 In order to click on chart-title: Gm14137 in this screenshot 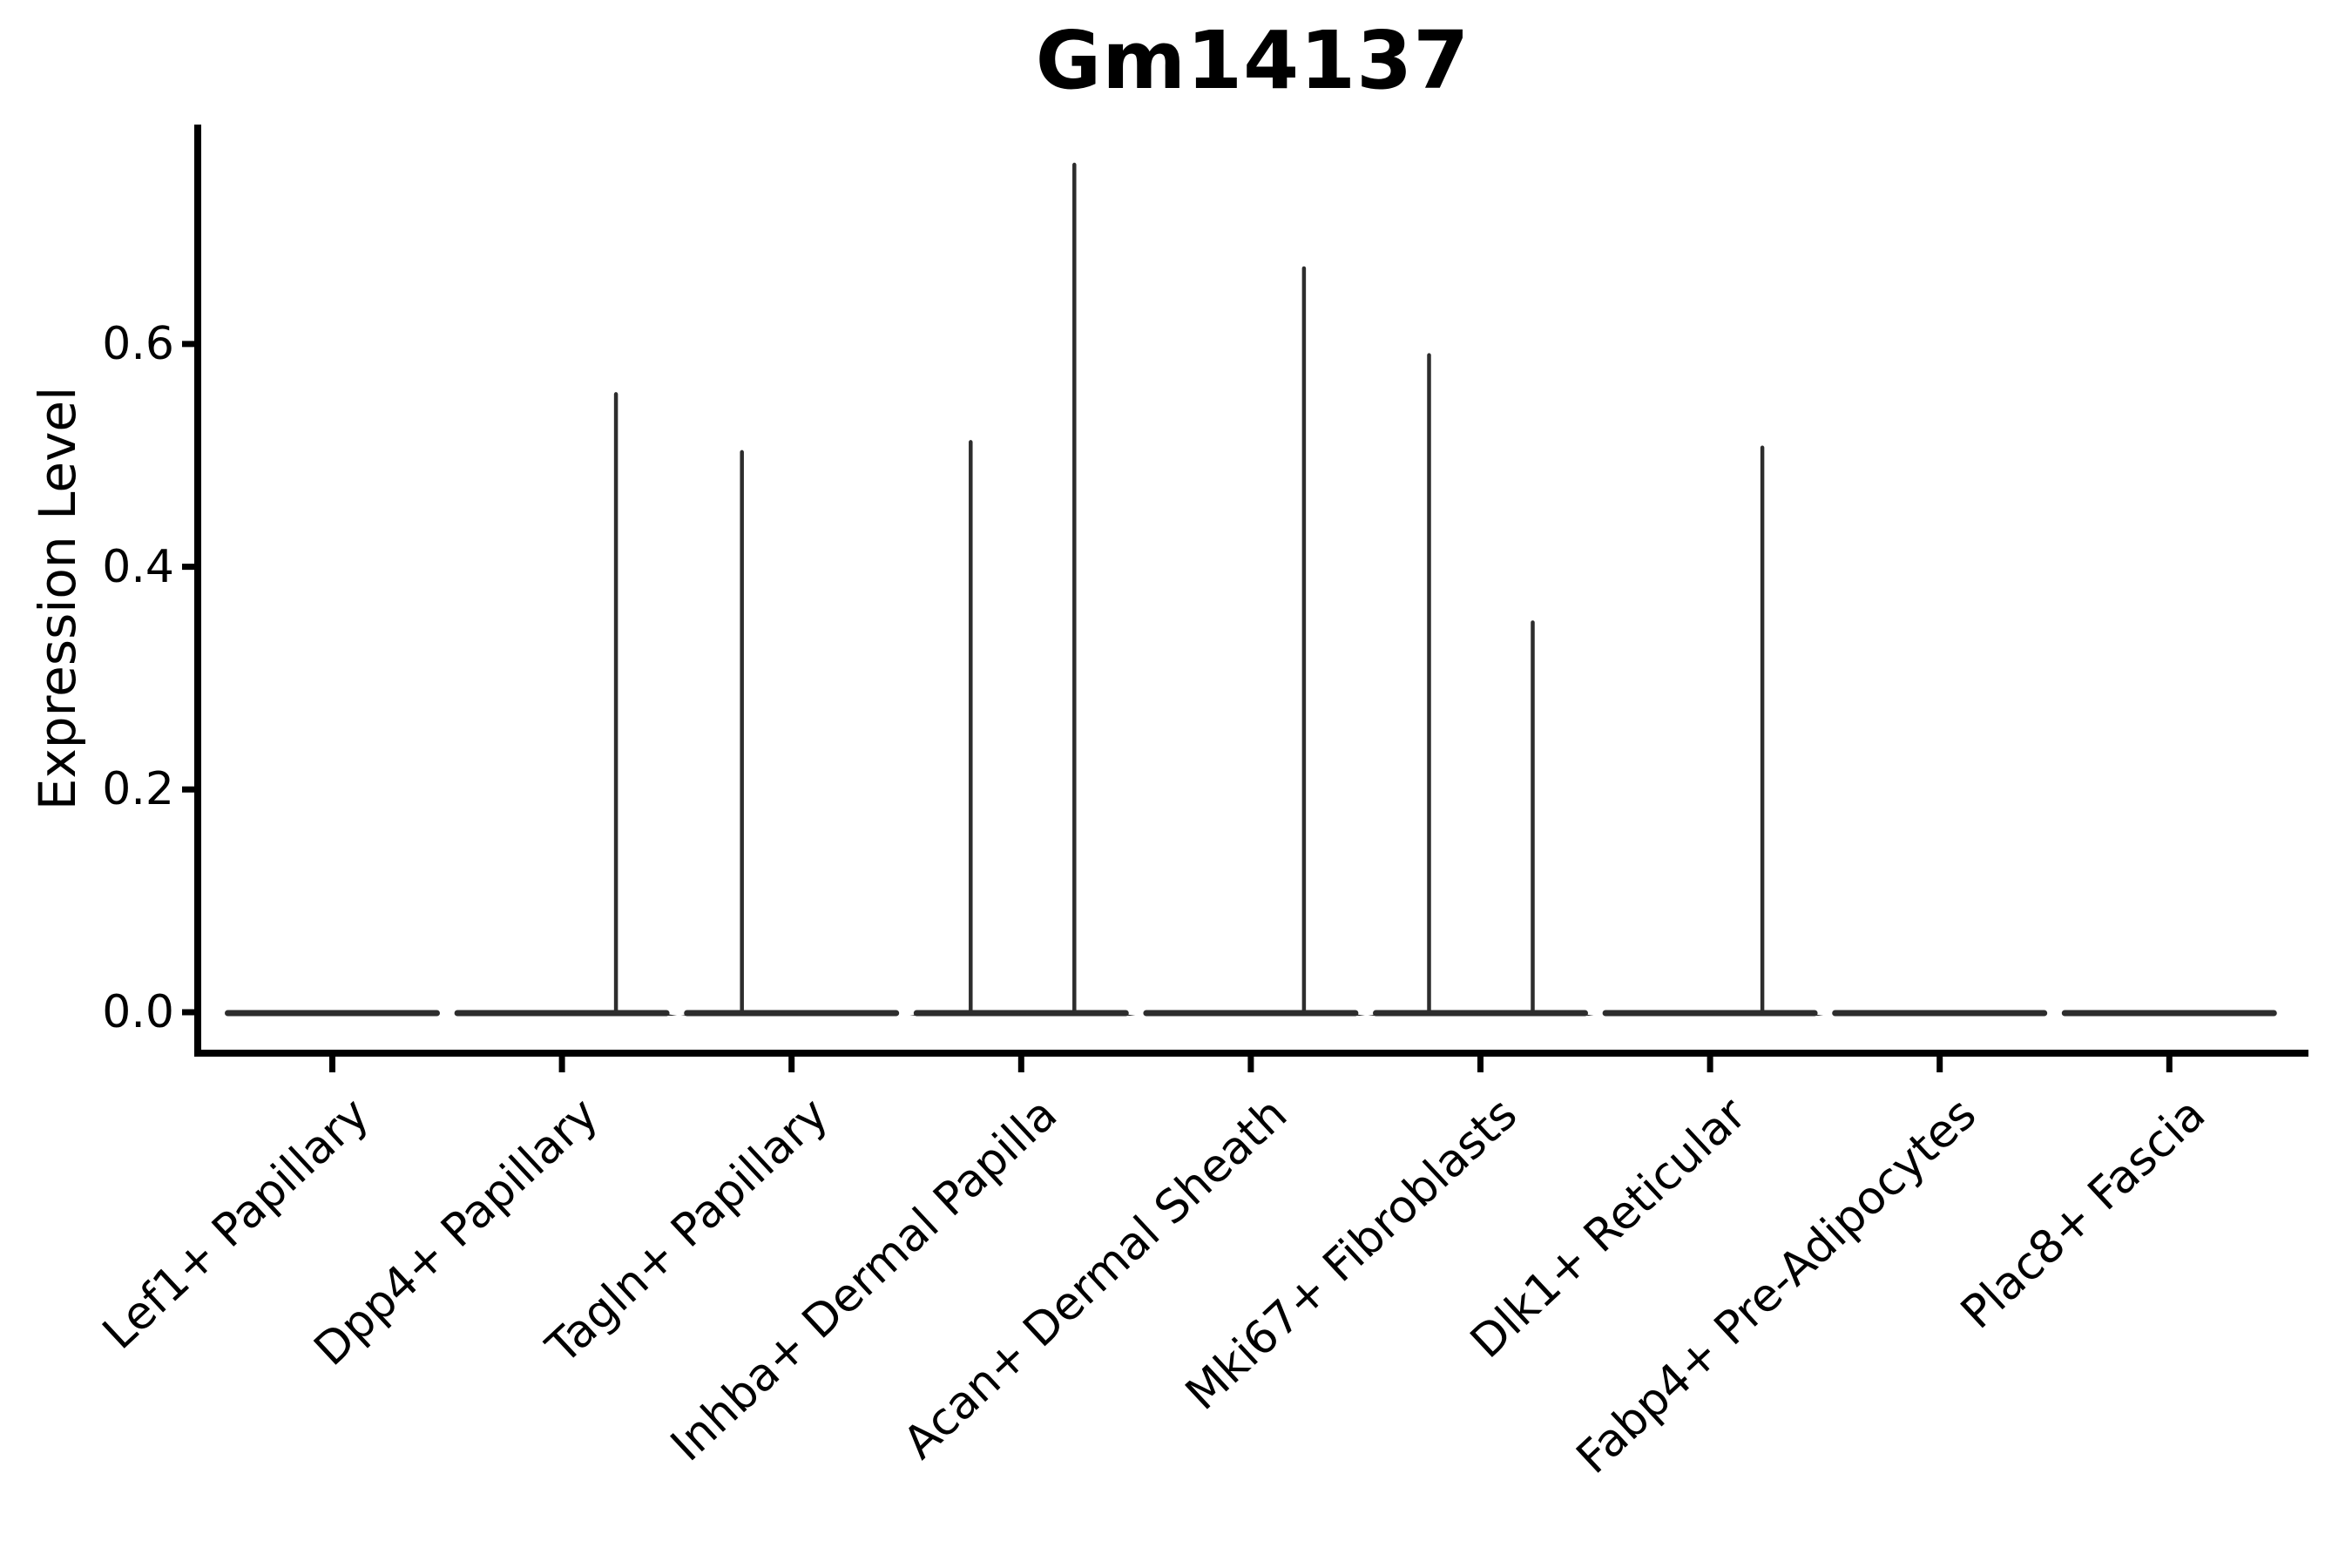, I will do `click(1252, 61)`.